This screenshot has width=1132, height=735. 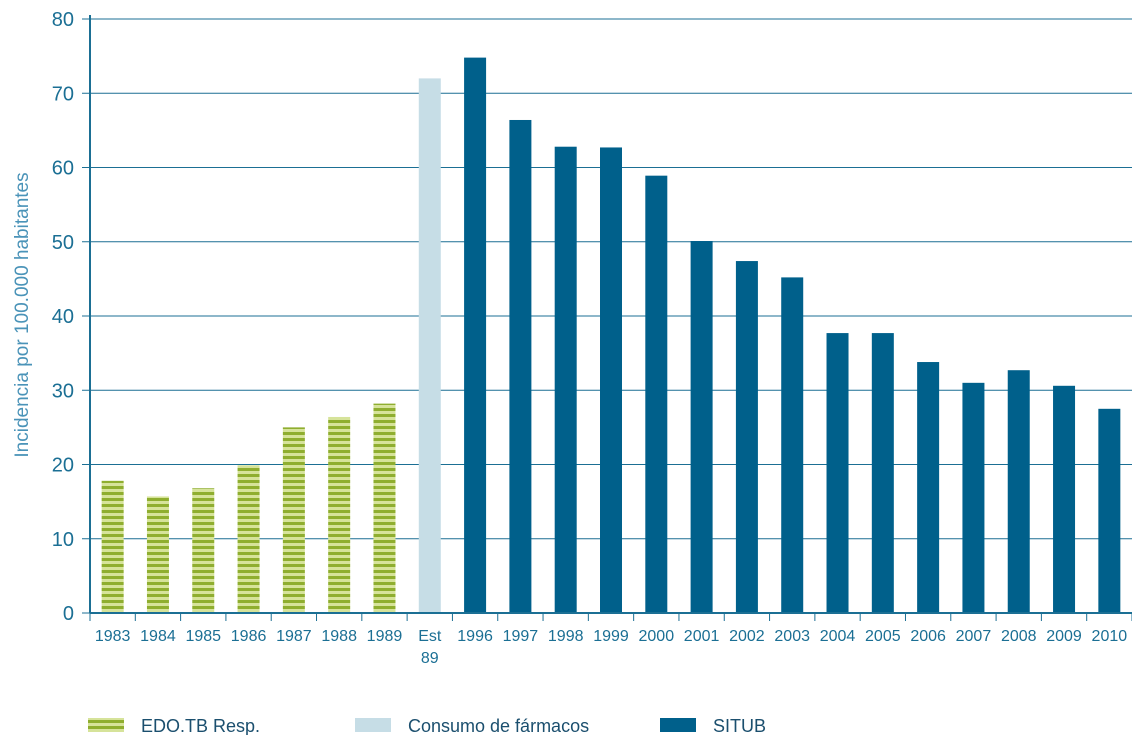 I want to click on bar-2004, so click(x=837, y=473).